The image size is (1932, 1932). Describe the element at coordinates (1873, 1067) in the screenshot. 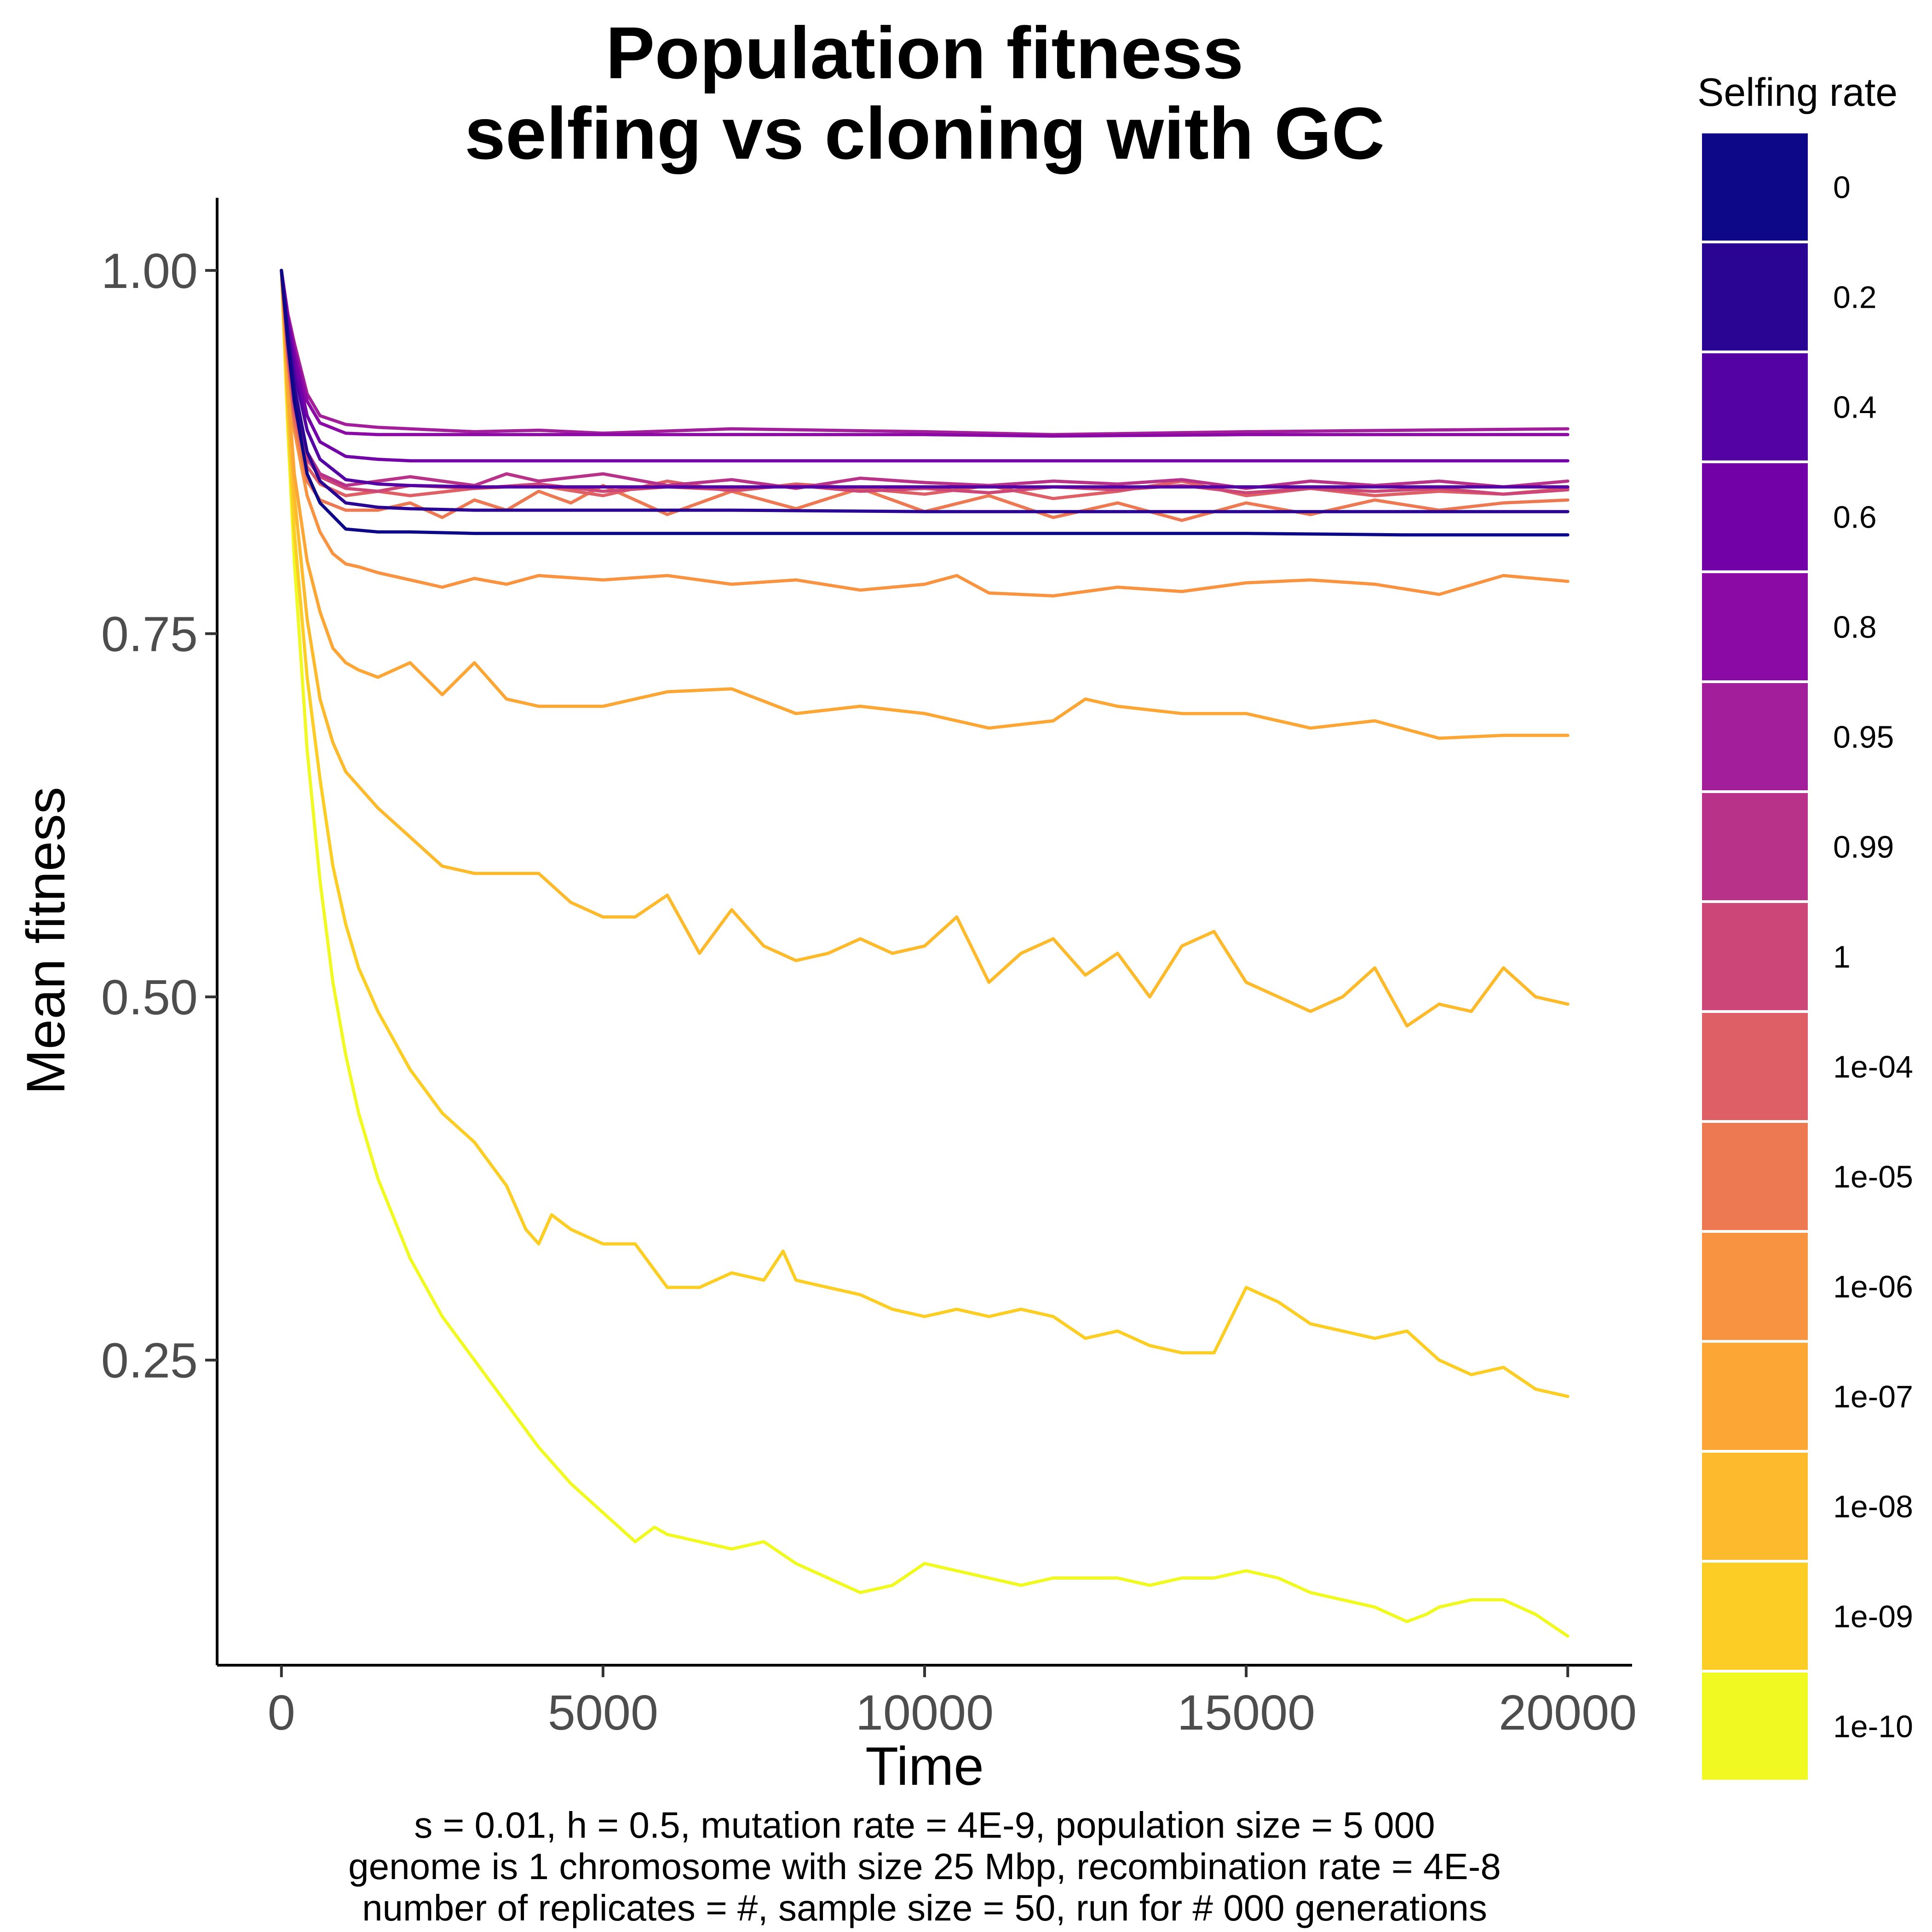

I see `legend-label: 1e-04` at that location.